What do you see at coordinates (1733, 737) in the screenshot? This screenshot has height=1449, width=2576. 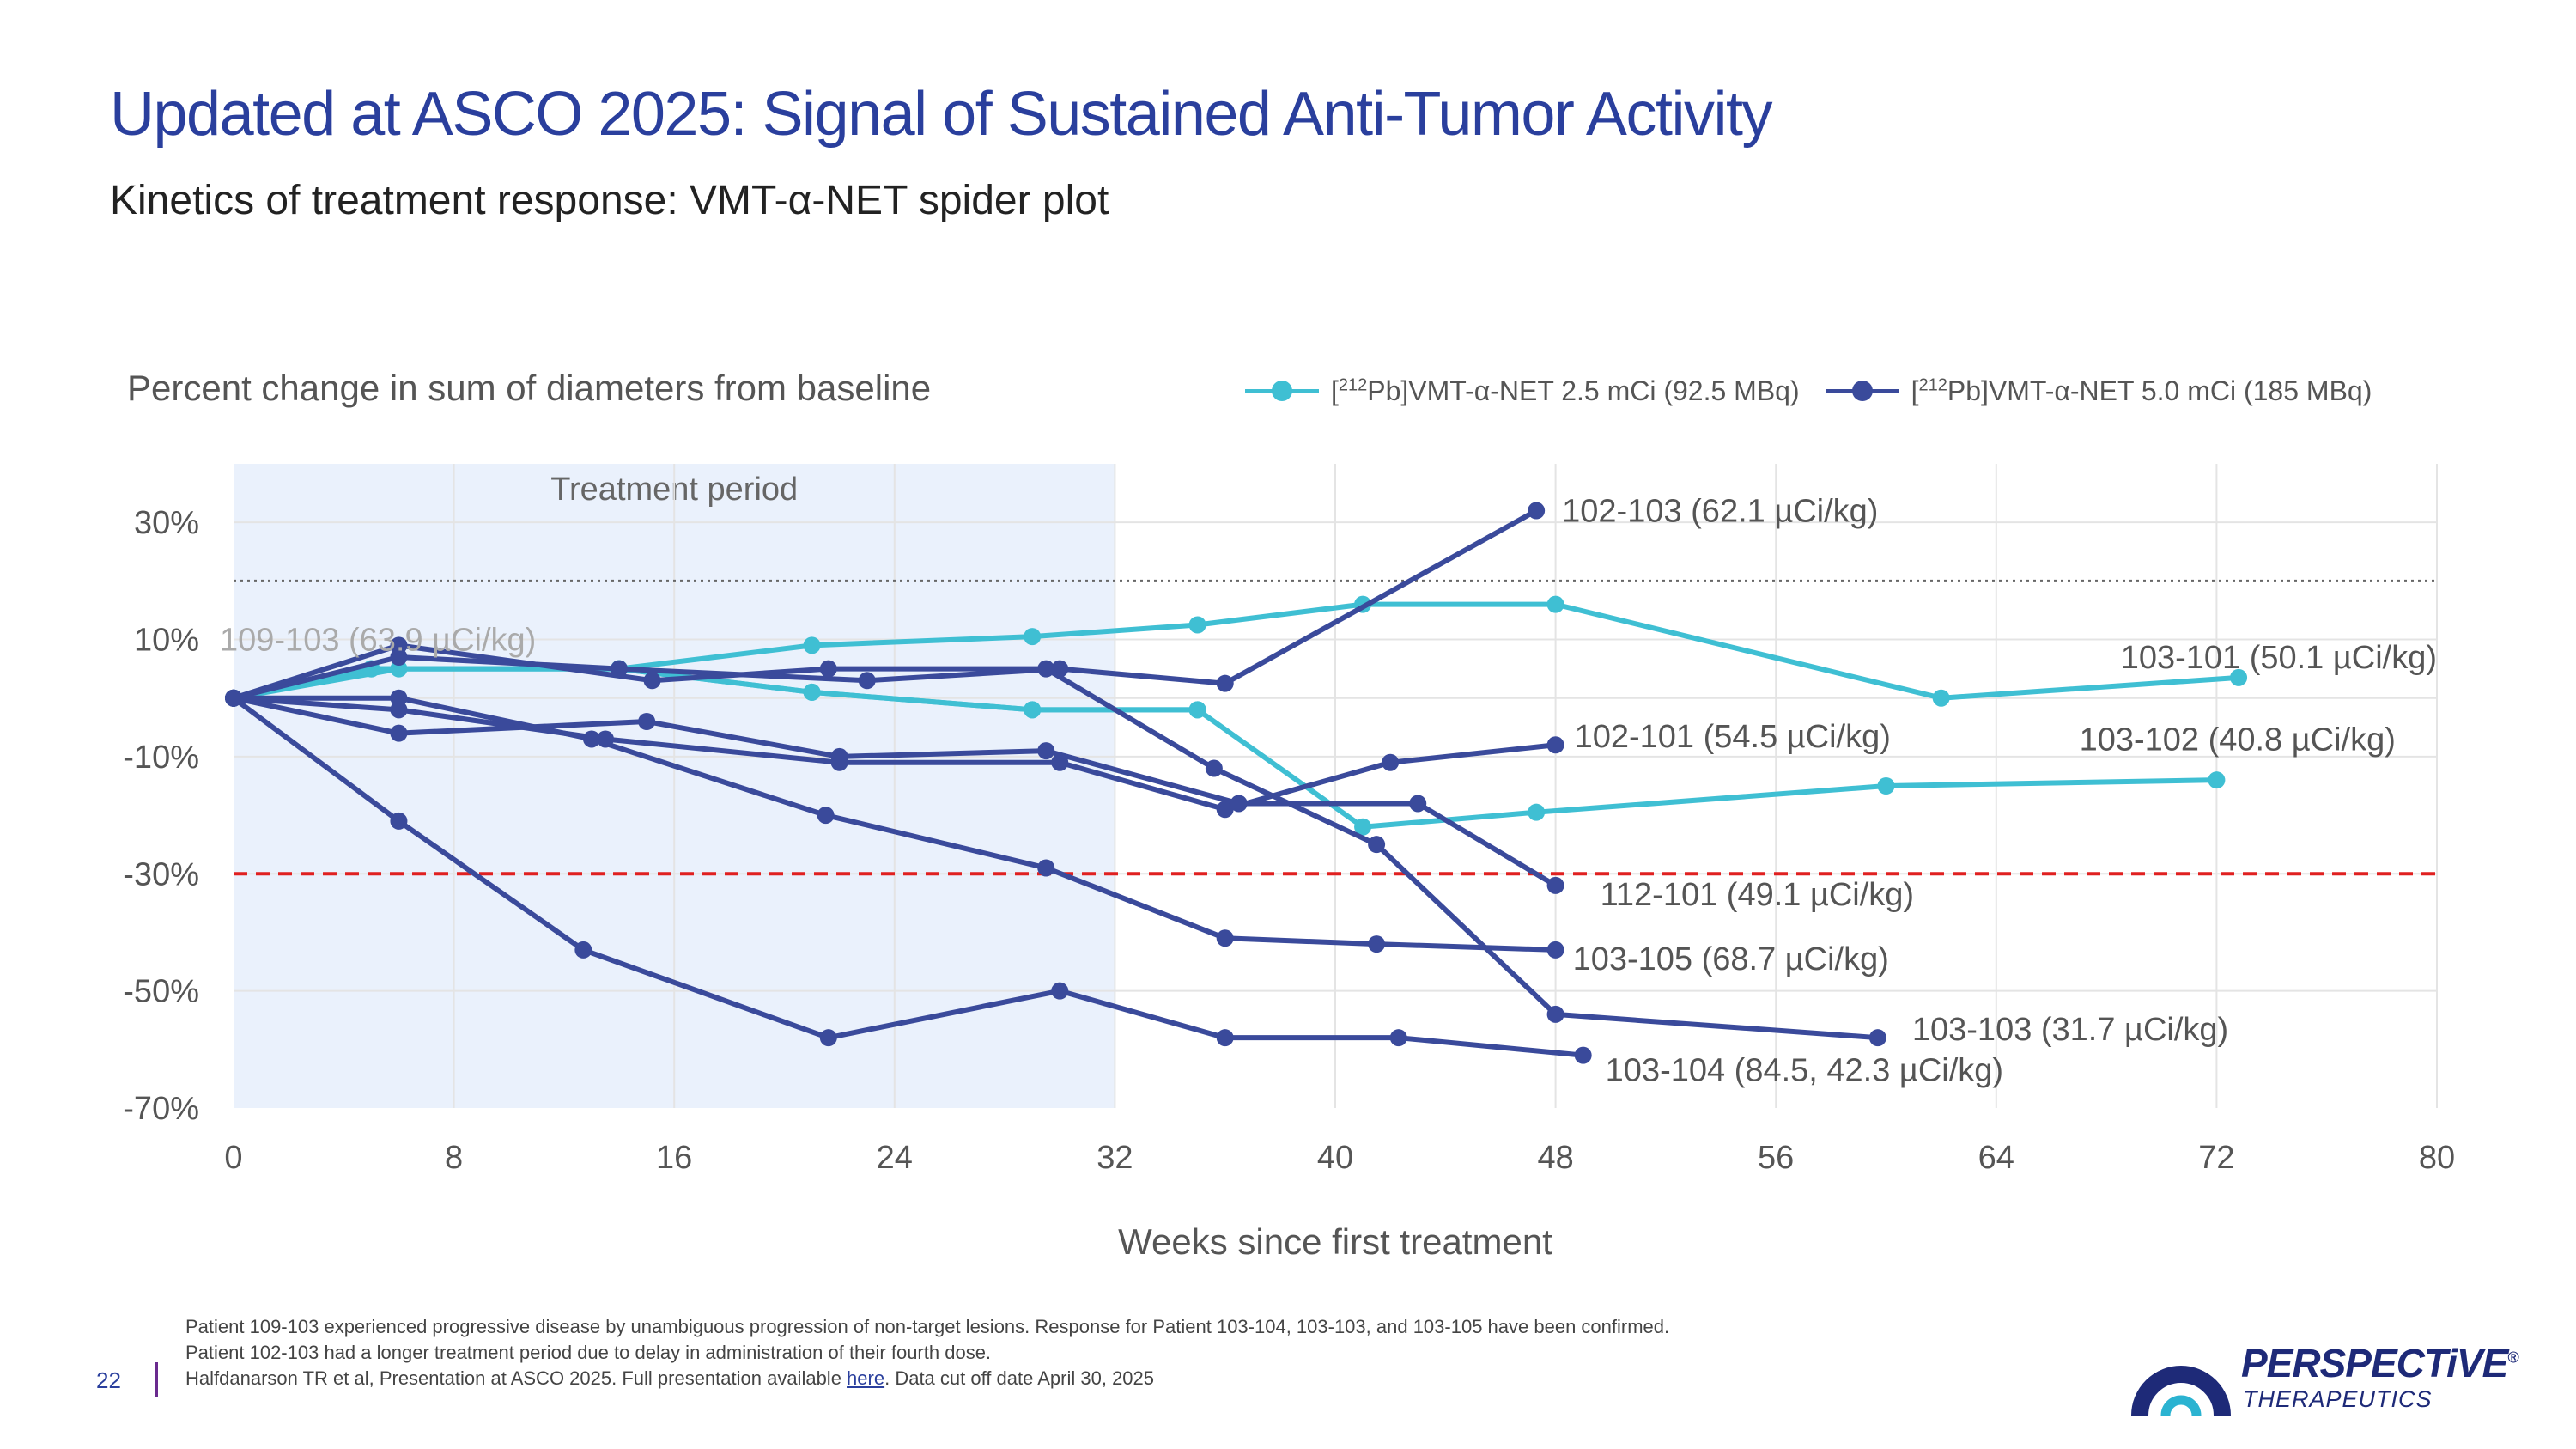 I see `series-label-102-101: 102-101 (54.5 µCi/kg)` at bounding box center [1733, 737].